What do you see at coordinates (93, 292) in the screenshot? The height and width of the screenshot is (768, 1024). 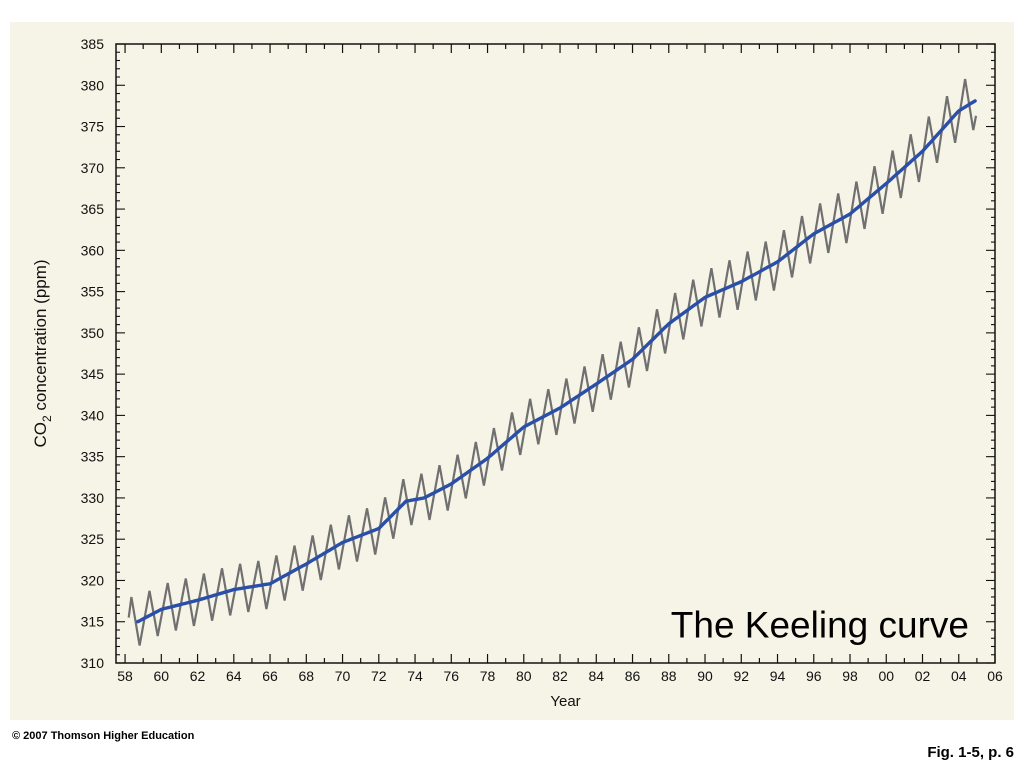 I see `y-tick-label: 355` at bounding box center [93, 292].